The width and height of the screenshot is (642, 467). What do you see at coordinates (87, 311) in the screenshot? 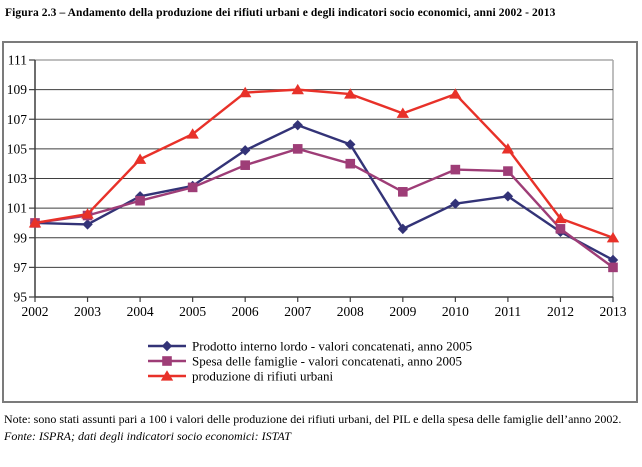
I see `x-tick-label: 2003` at bounding box center [87, 311].